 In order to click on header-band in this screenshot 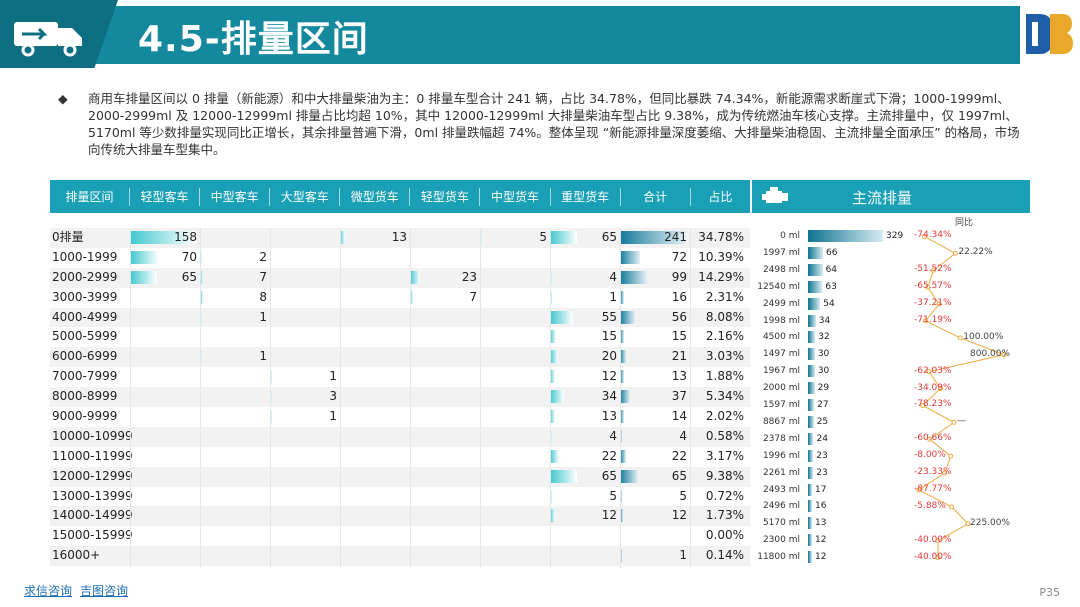, I will do `click(510, 35)`.